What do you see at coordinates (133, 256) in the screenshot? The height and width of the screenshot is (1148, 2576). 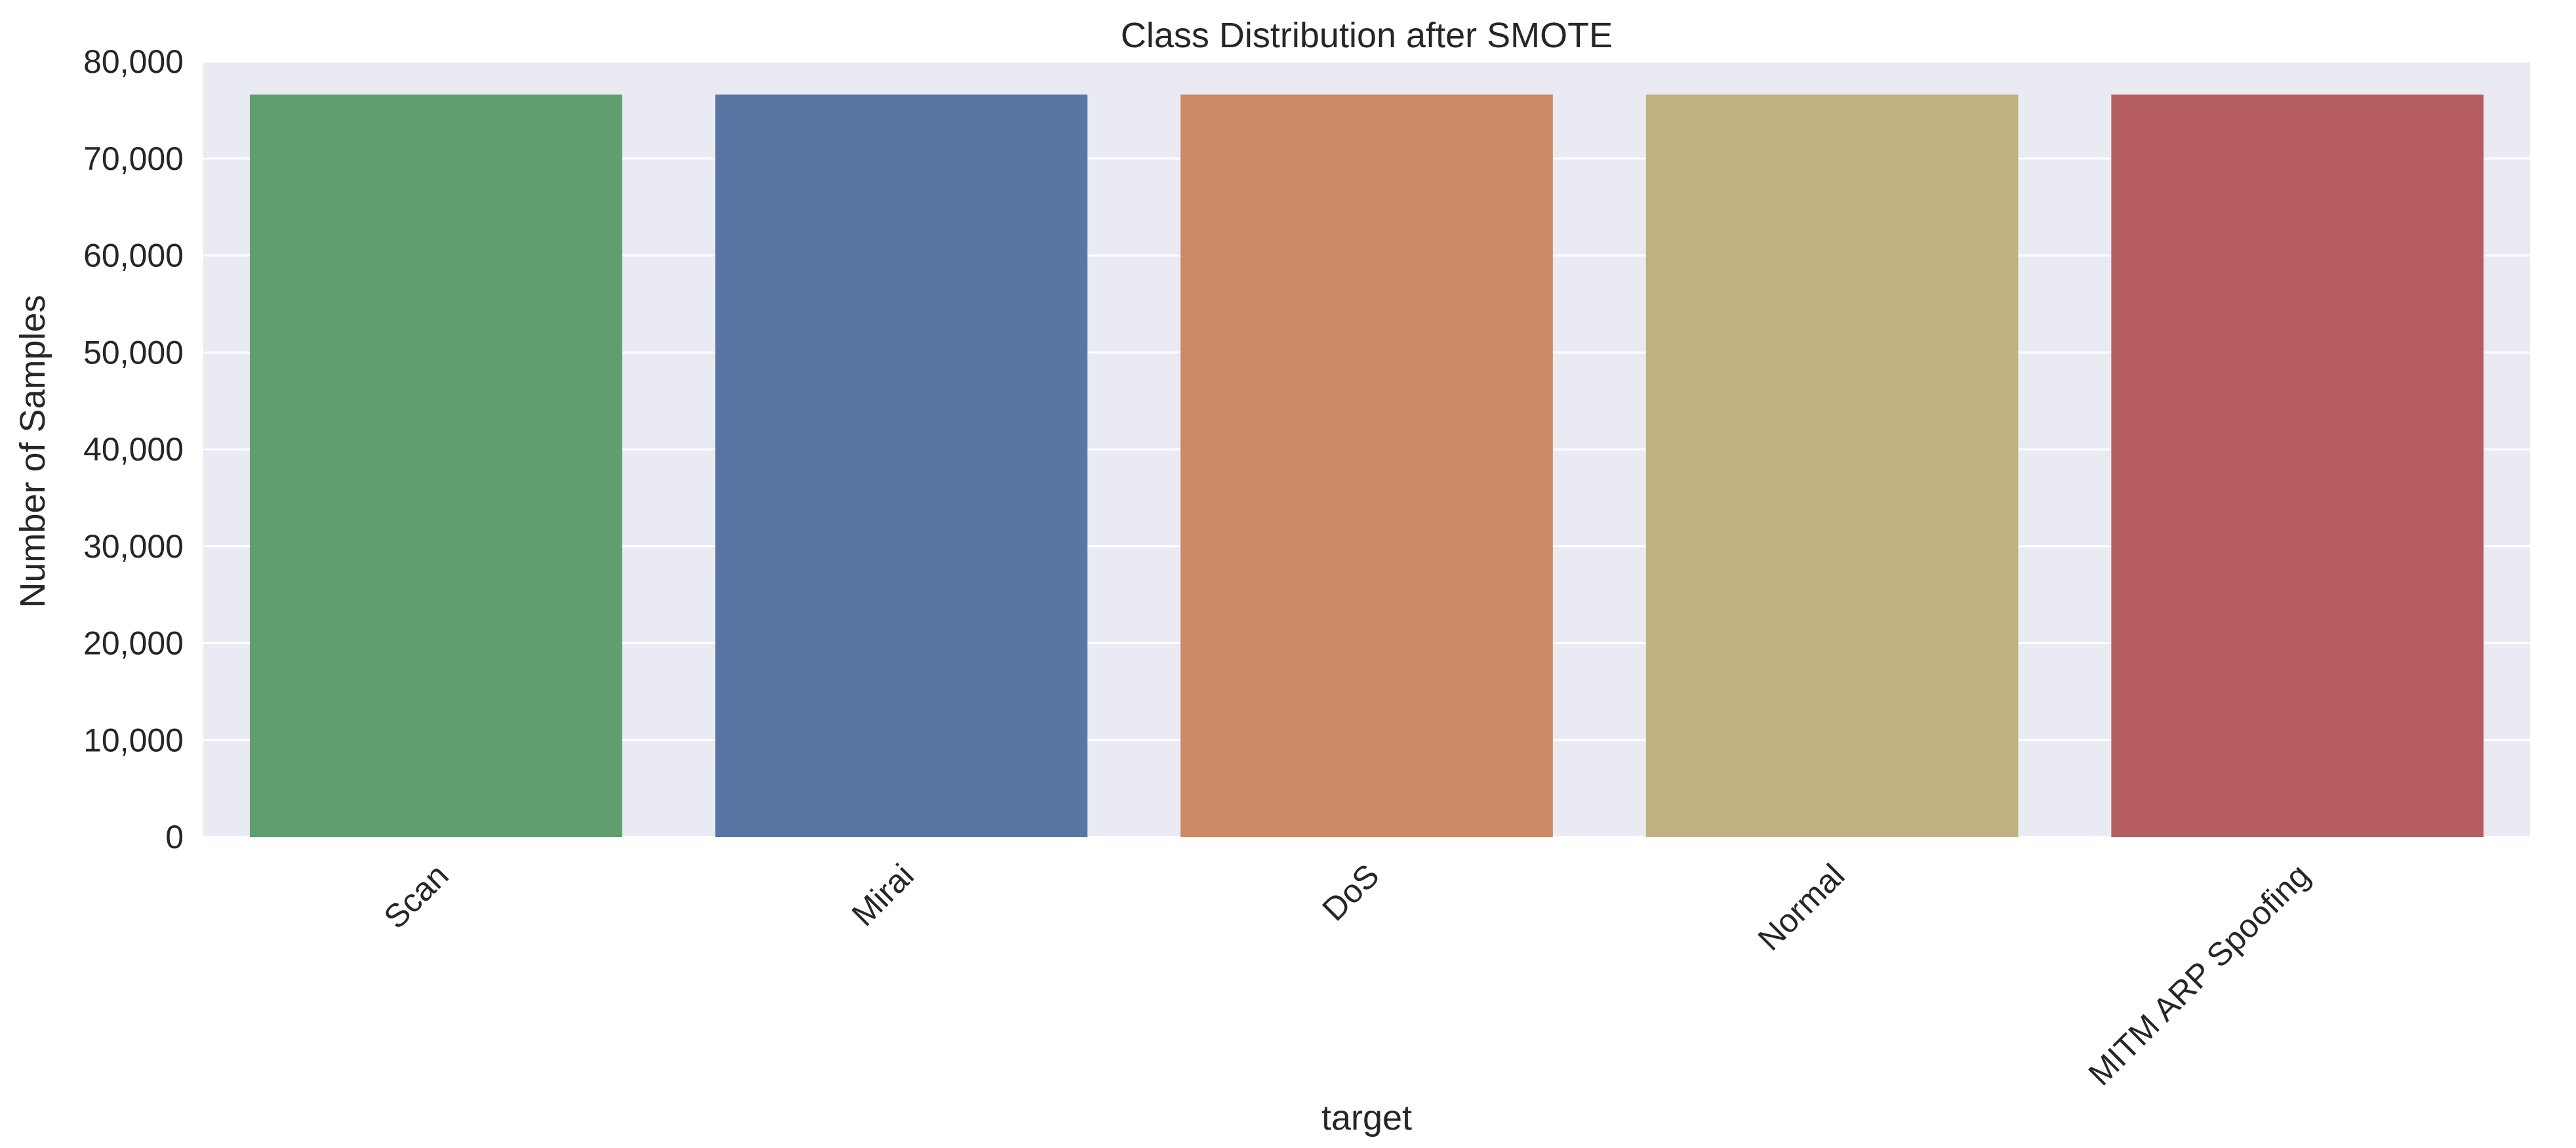 I see `y-tick-label: 60,000` at bounding box center [133, 256].